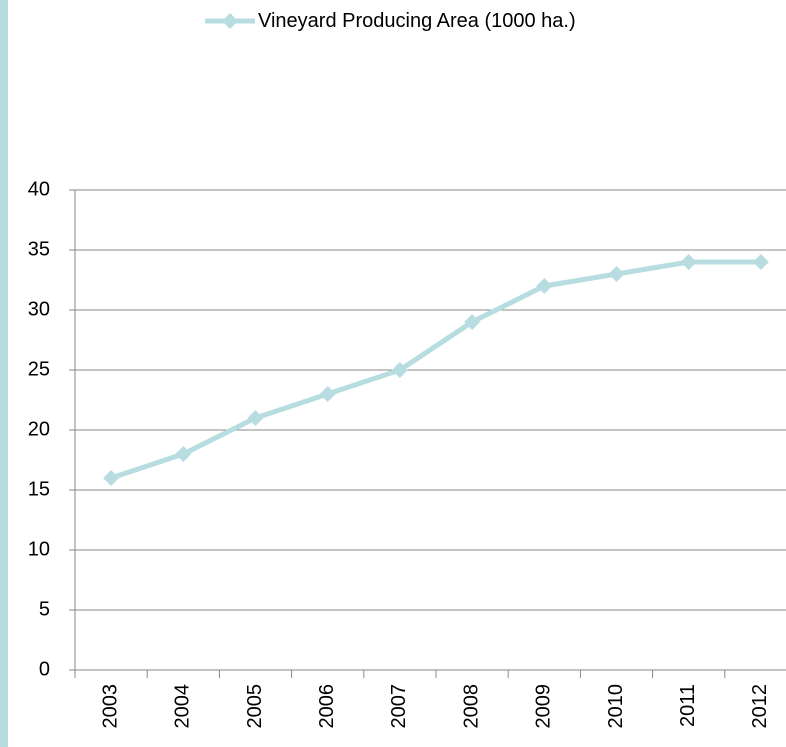 This screenshot has width=786, height=747. Describe the element at coordinates (230, 21) in the screenshot. I see `legend-marker` at that location.